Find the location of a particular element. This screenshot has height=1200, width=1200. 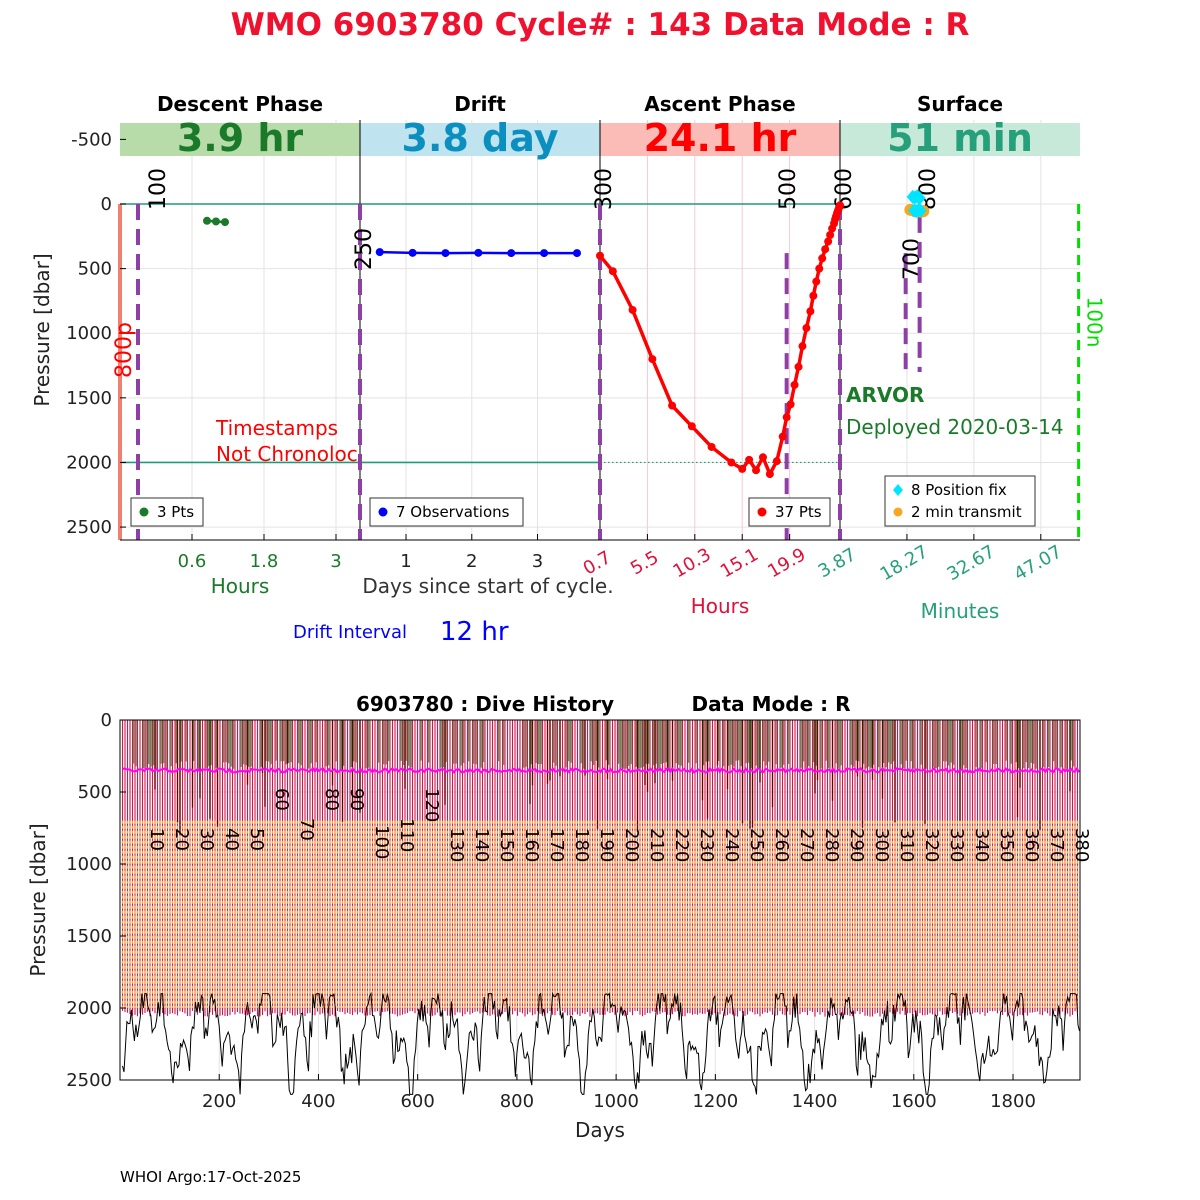

history-x-tick-label: 1600 is located at coordinates (914, 1101).